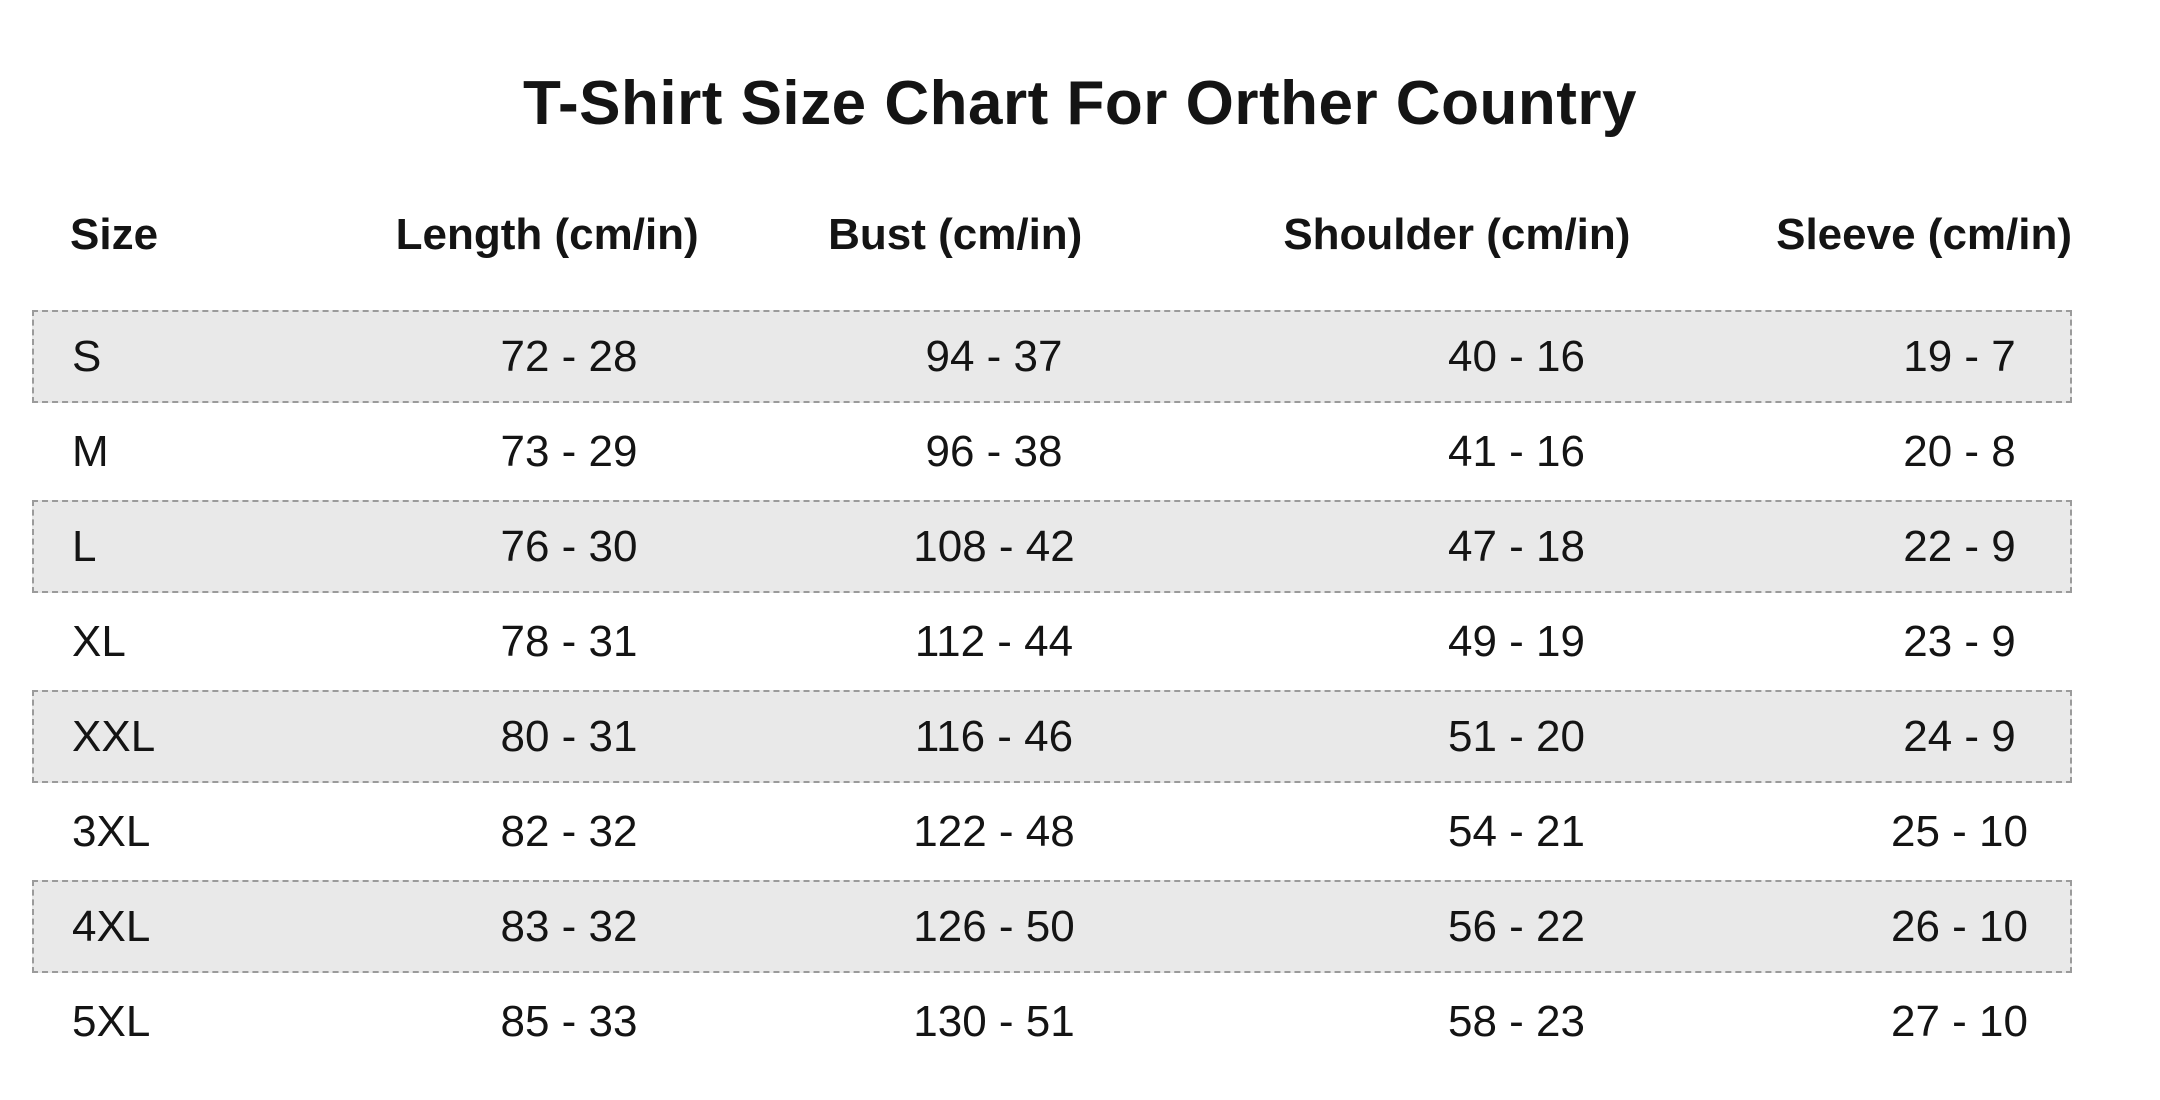  I want to click on length-cell: 73 - 29, so click(569, 451).